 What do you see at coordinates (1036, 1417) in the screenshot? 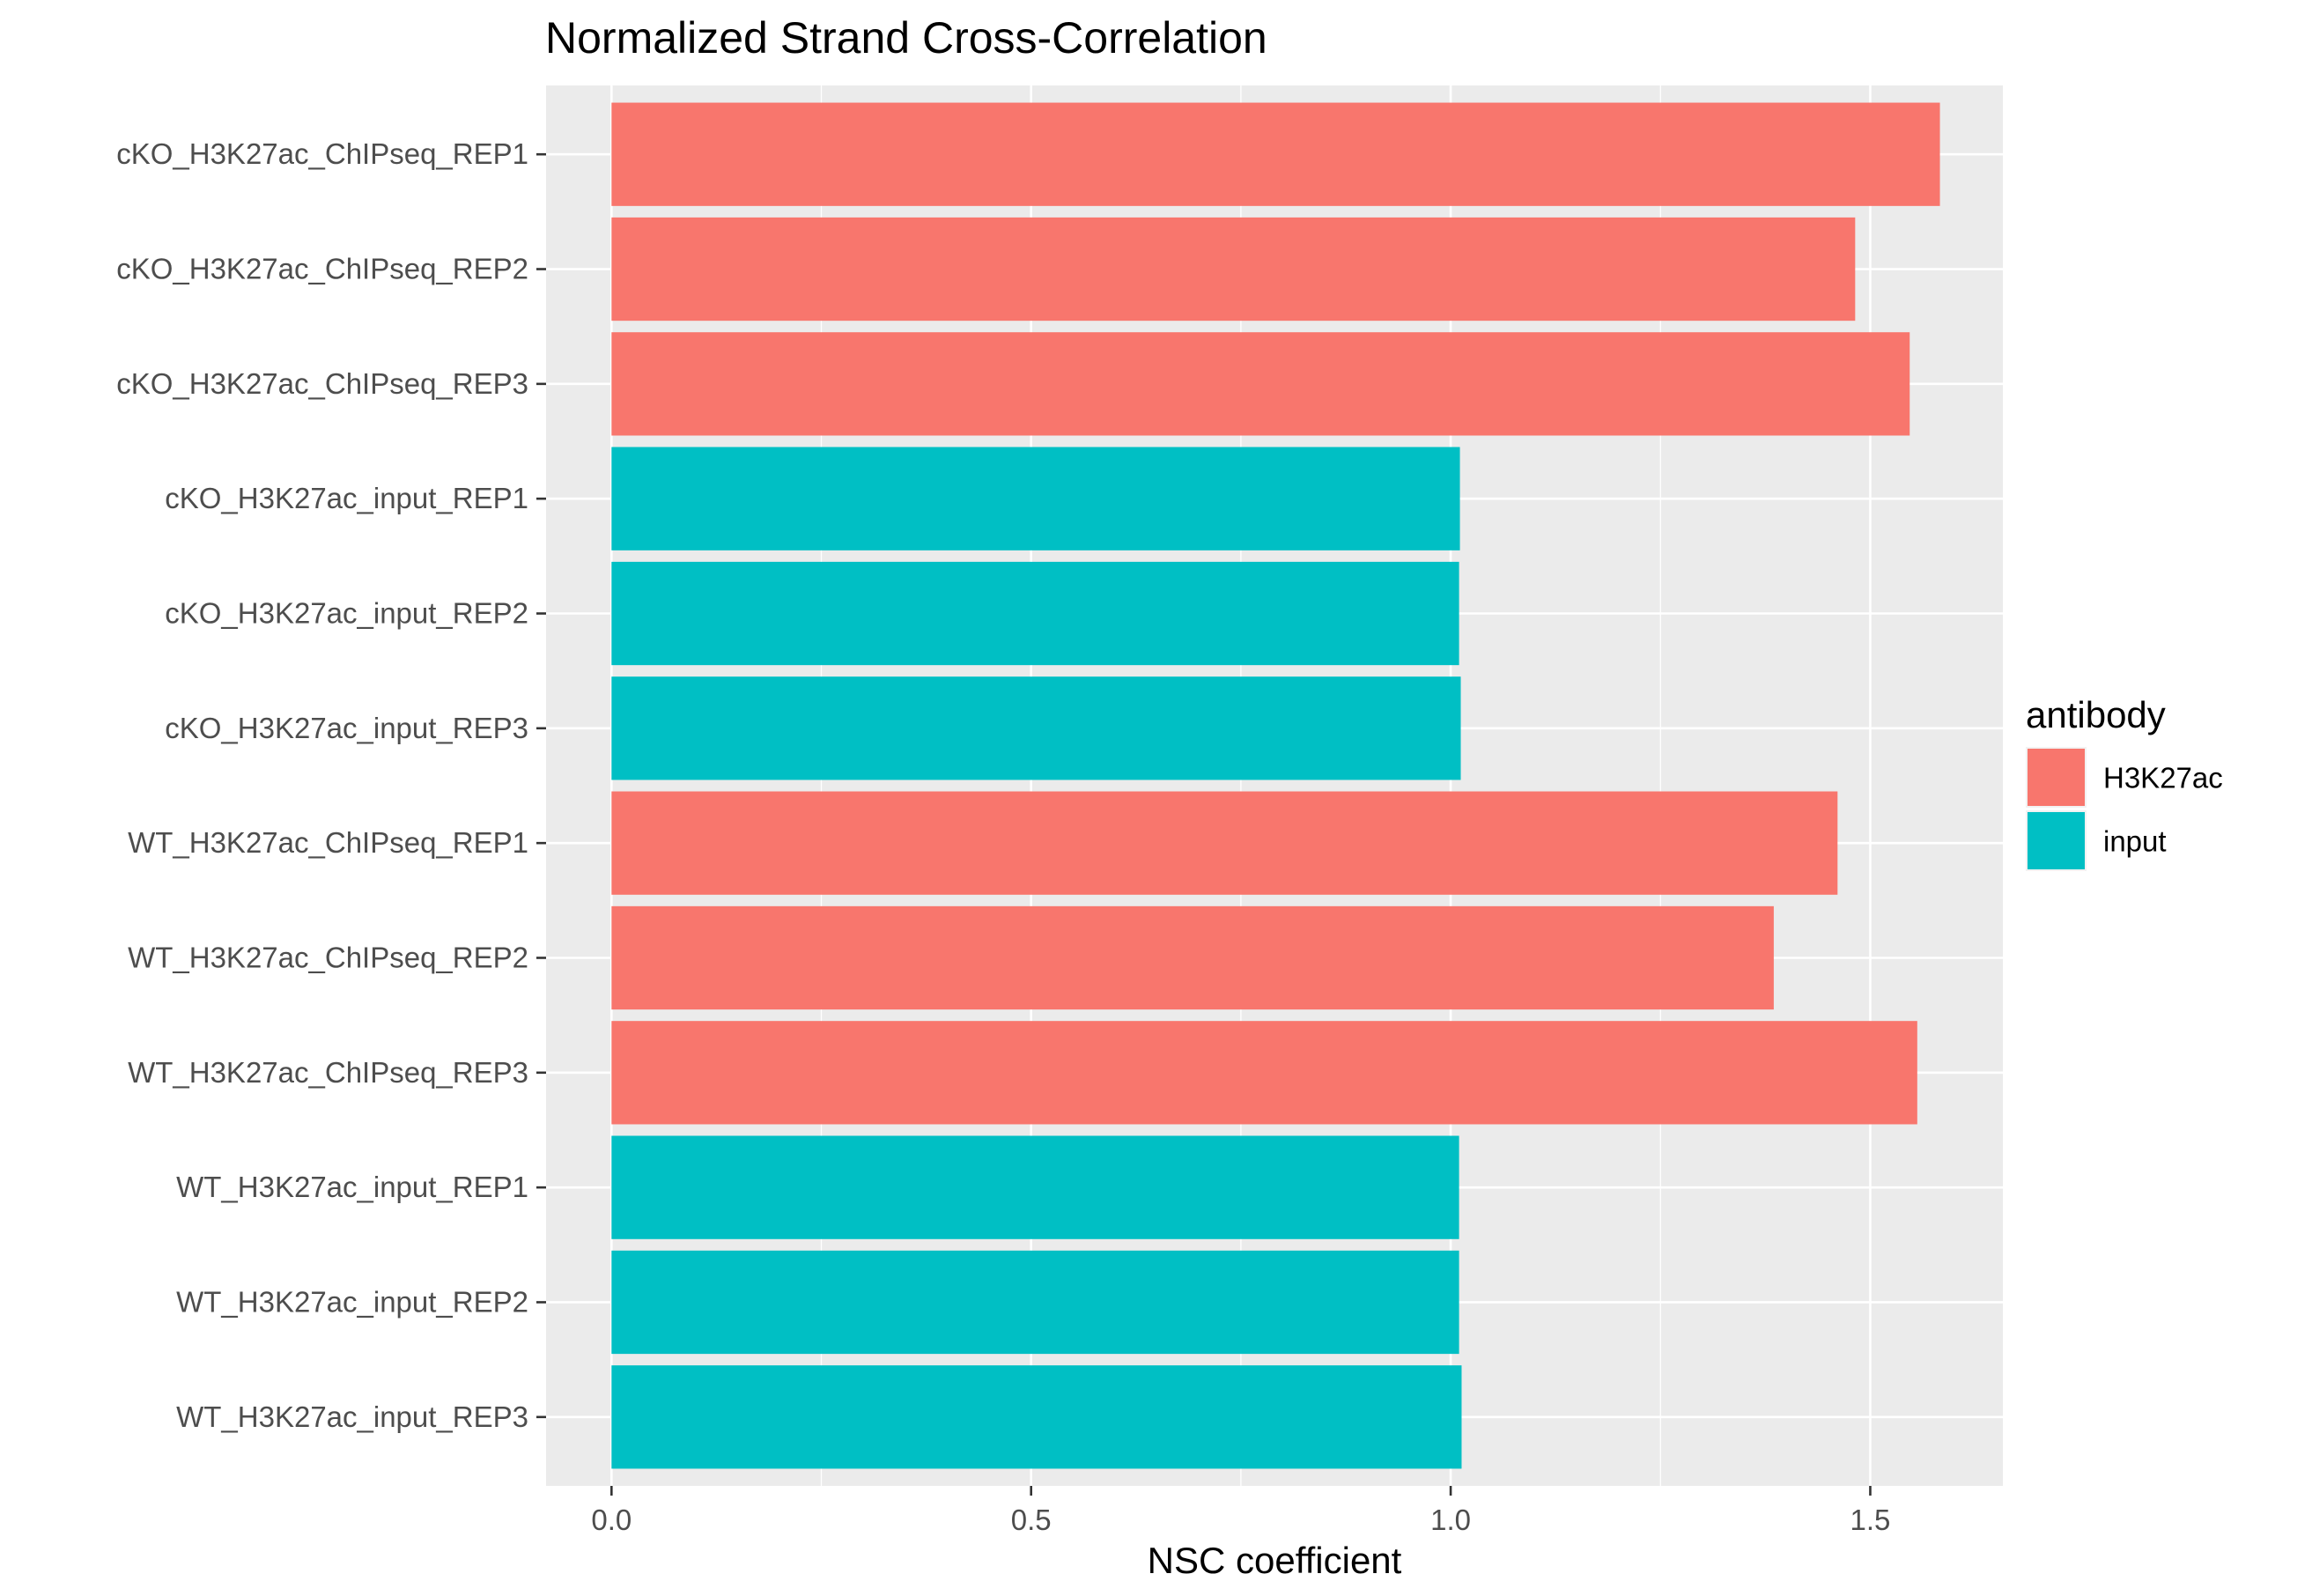
I see `bar-wt-h3k27ac-input-rep3` at bounding box center [1036, 1417].